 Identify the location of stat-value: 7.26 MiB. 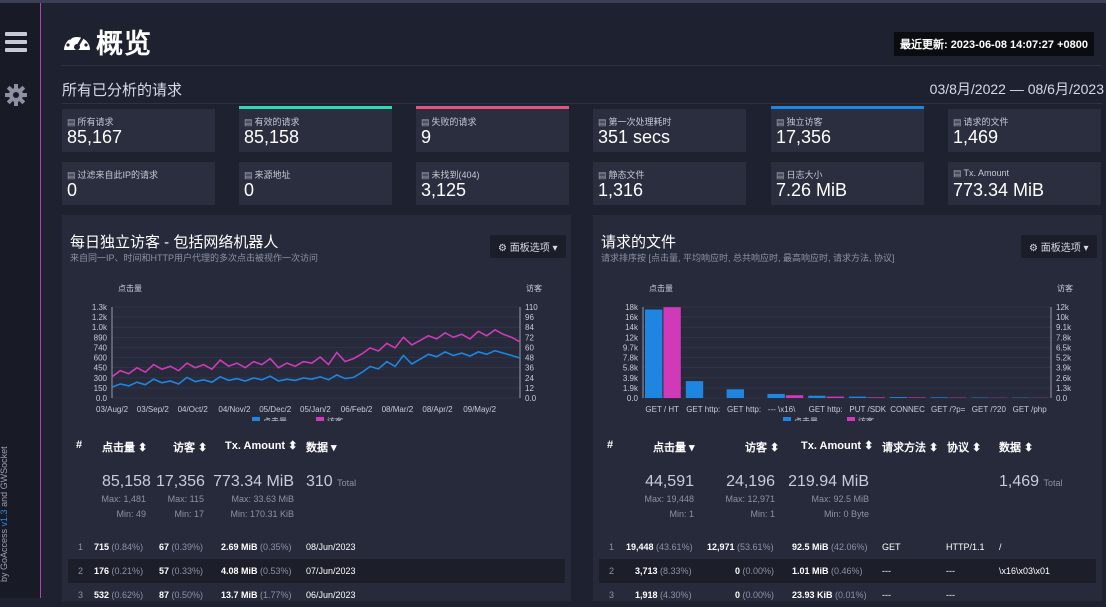
(811, 190).